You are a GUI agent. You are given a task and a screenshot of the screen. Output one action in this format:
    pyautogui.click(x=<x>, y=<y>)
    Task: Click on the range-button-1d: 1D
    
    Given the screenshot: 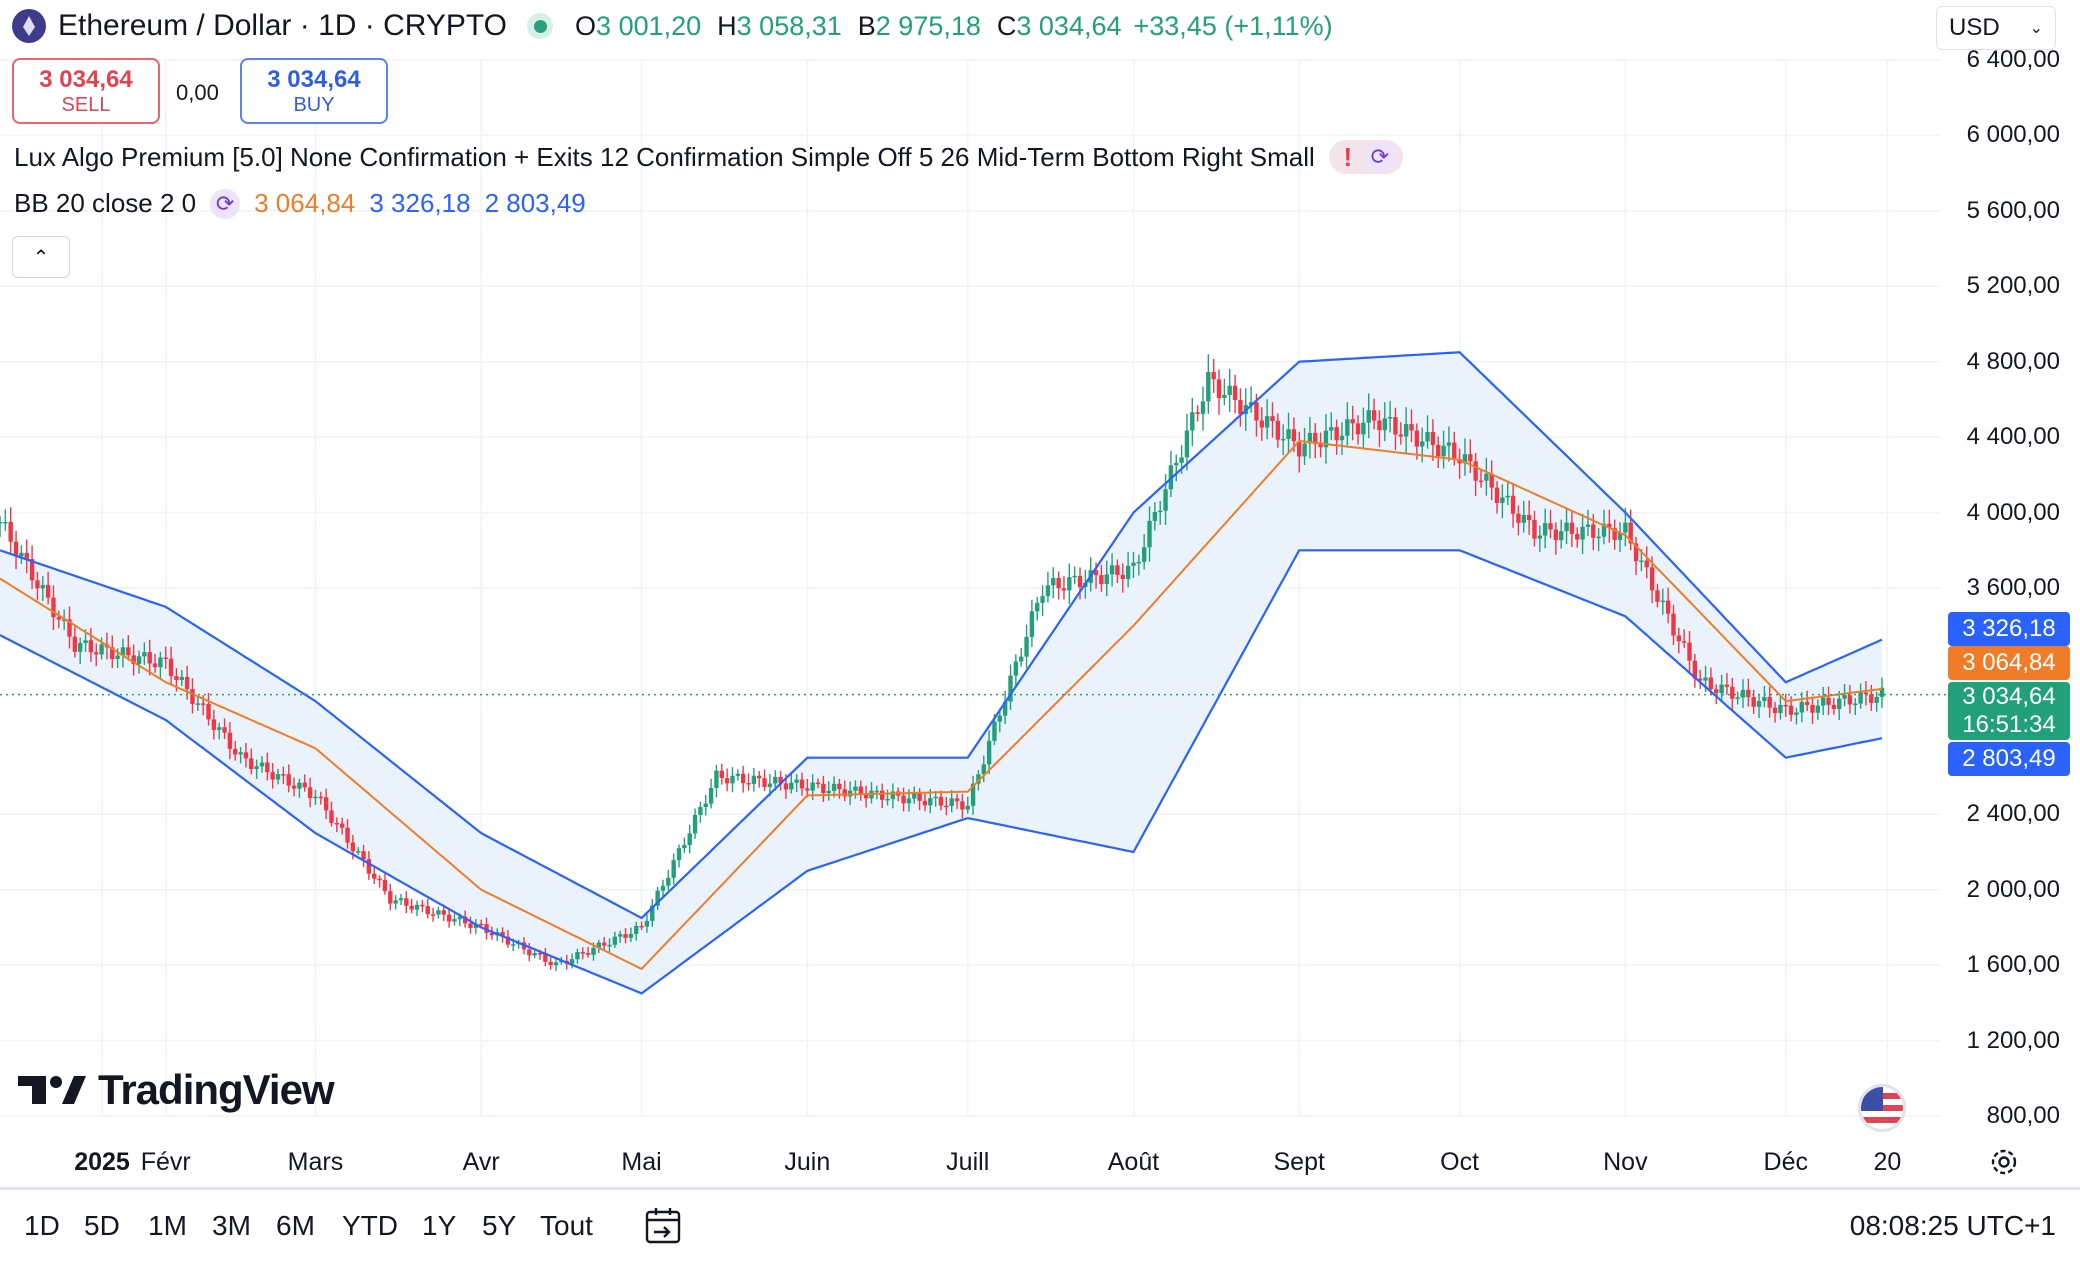 What is the action you would take?
    pyautogui.click(x=42, y=1225)
    